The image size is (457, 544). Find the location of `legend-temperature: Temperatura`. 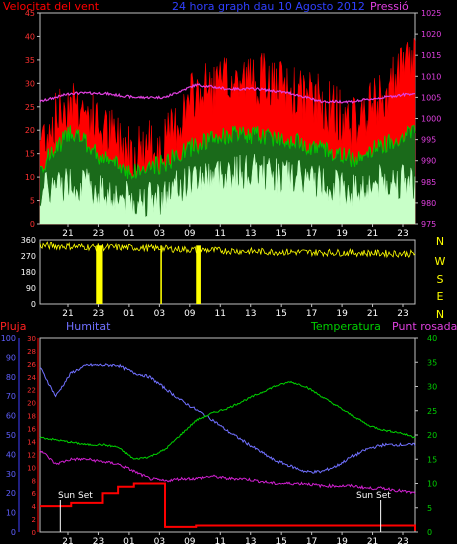

legend-temperature: Temperatura is located at coordinates (345, 326).